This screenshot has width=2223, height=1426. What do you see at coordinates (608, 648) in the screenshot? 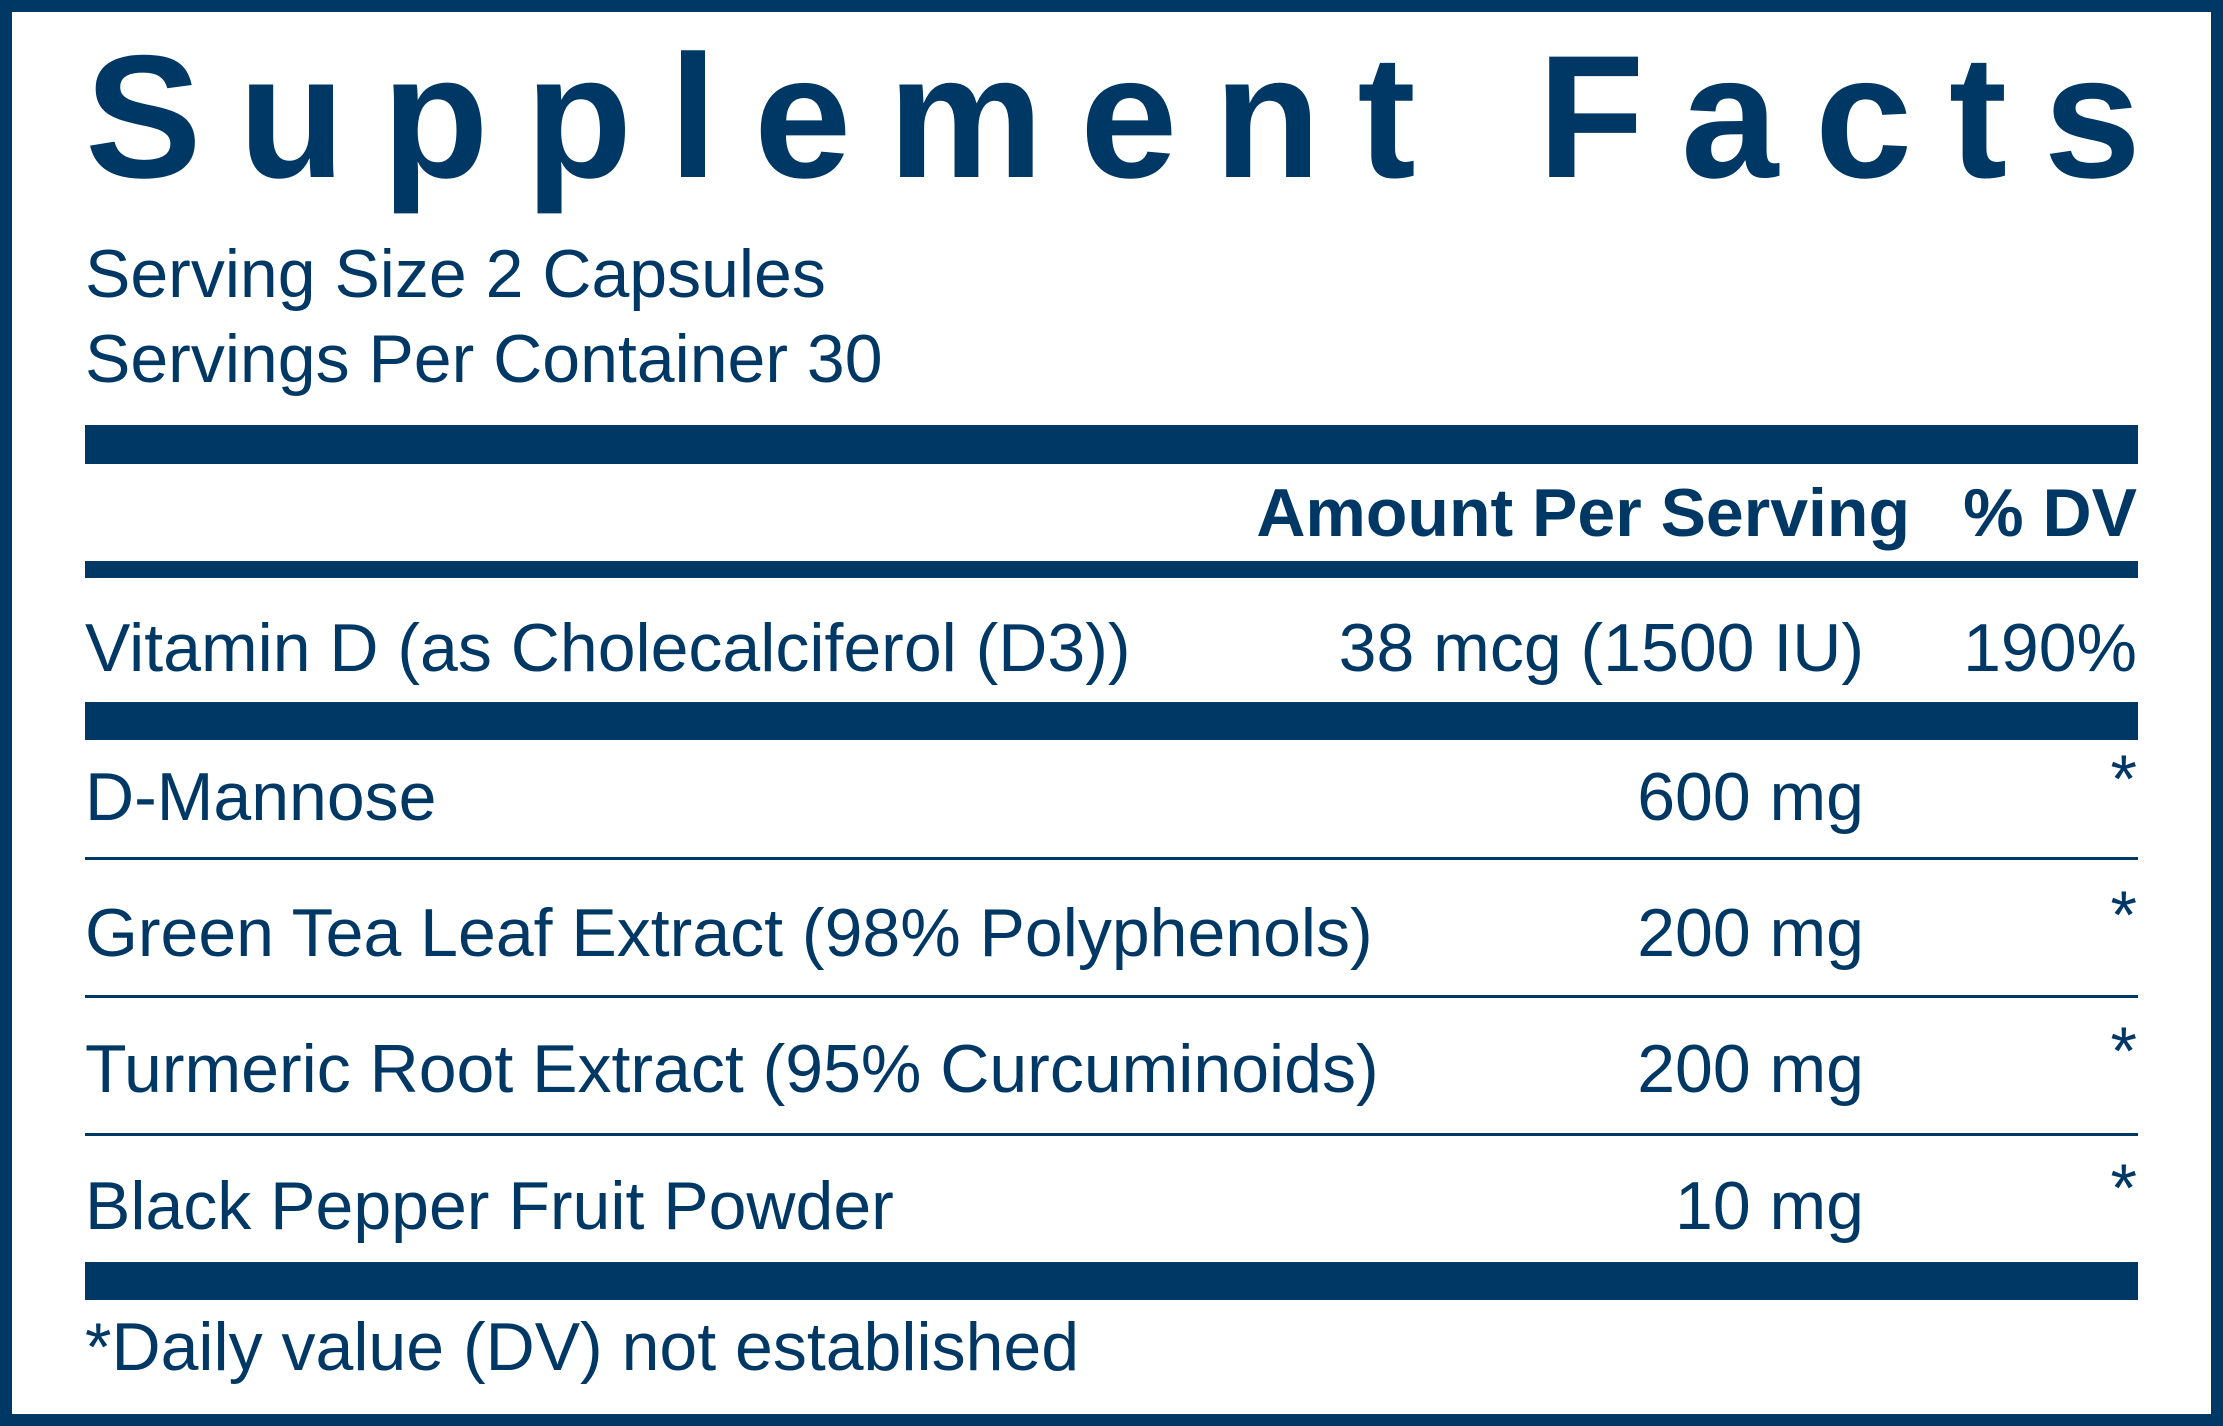
I see `ingredient-name: Vitamin D (as Cholecalciferol (D3))` at bounding box center [608, 648].